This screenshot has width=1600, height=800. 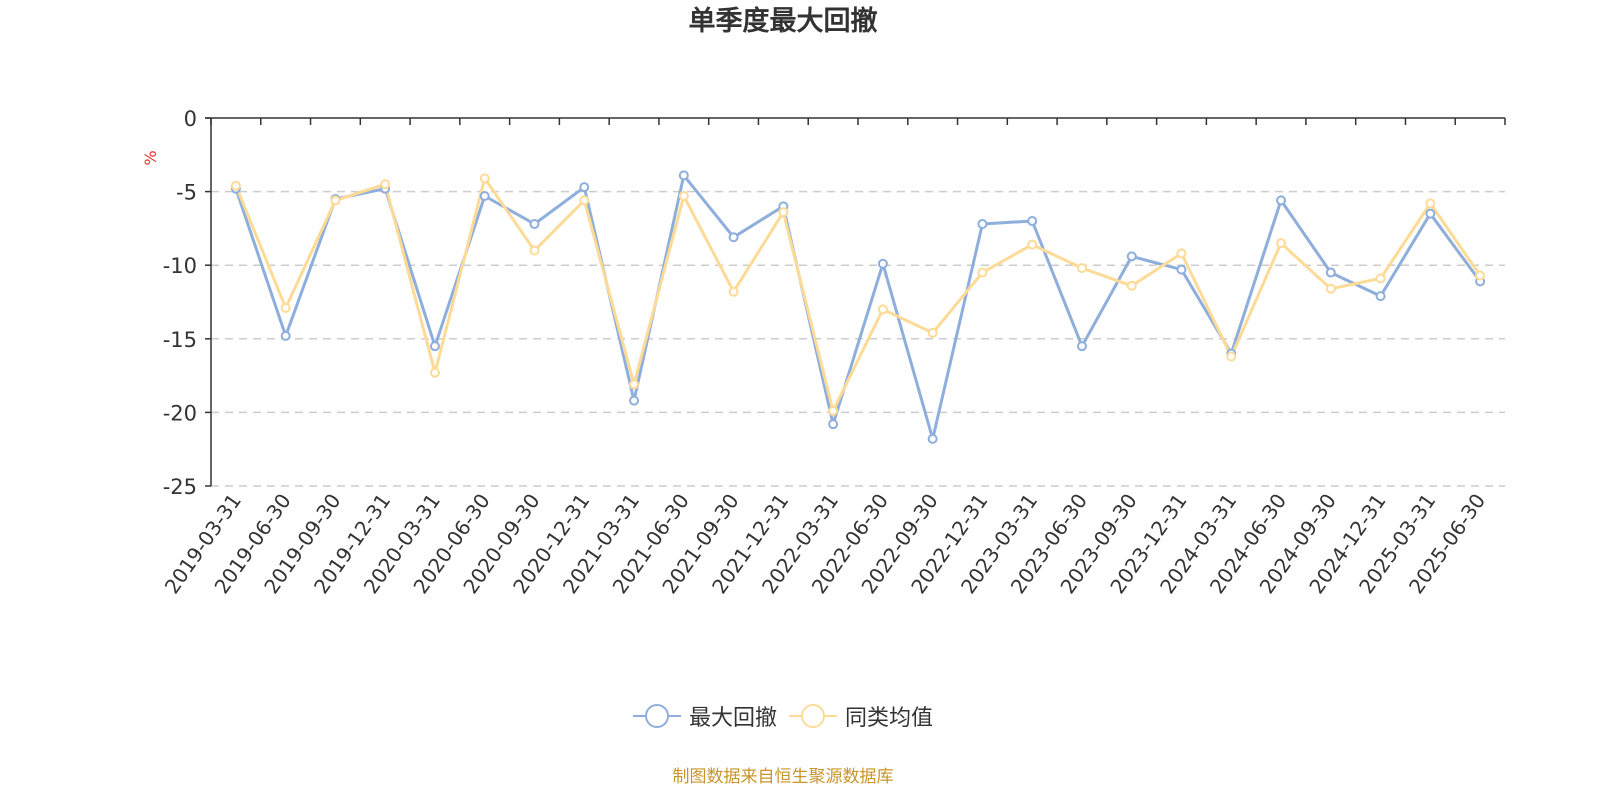 I want to click on legend-swatch-drawdown, so click(x=656, y=716).